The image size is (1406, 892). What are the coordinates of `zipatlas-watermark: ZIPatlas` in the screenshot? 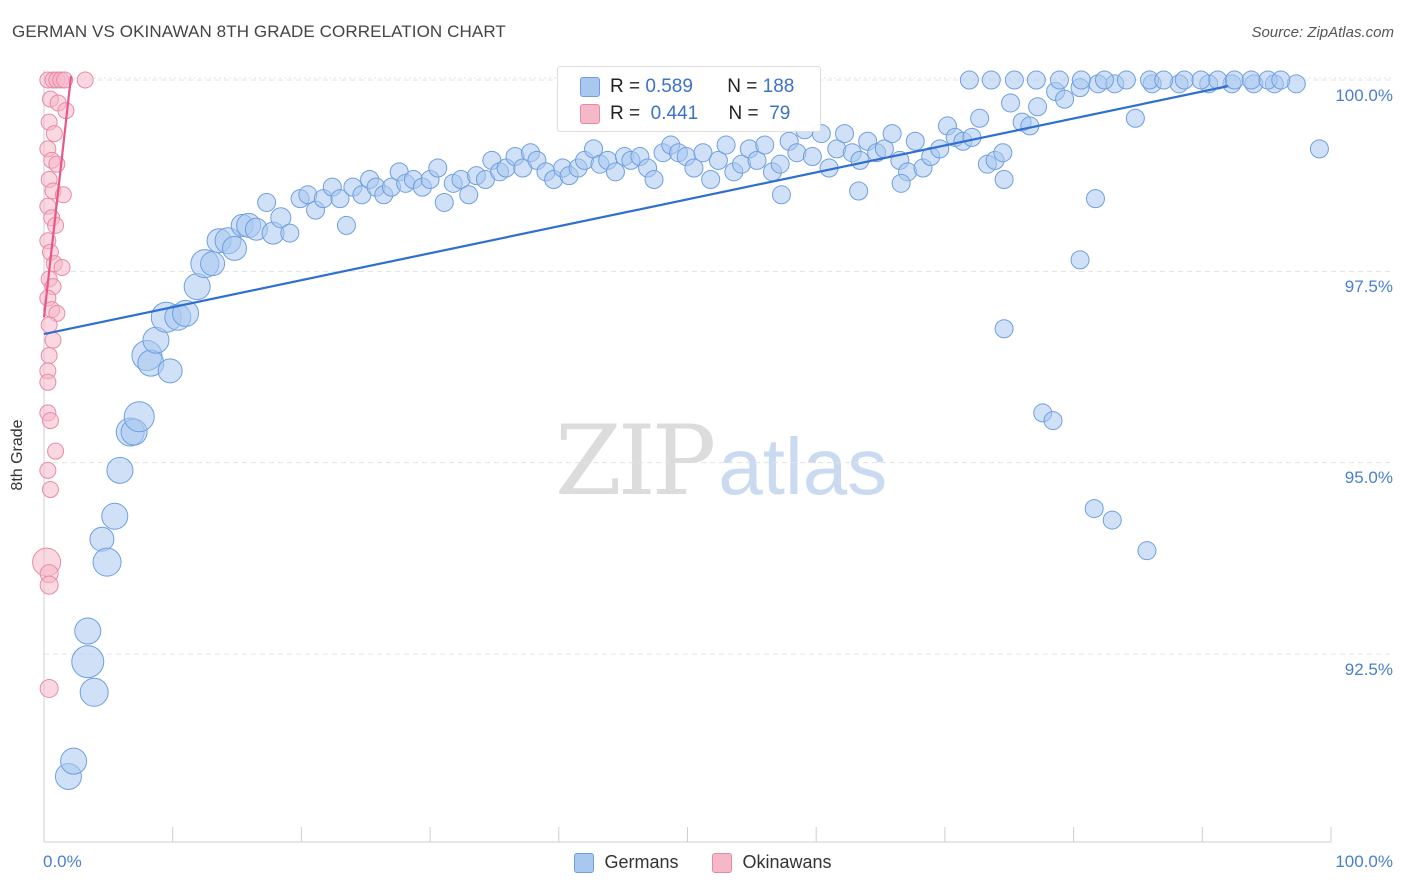 It's located at (721, 461).